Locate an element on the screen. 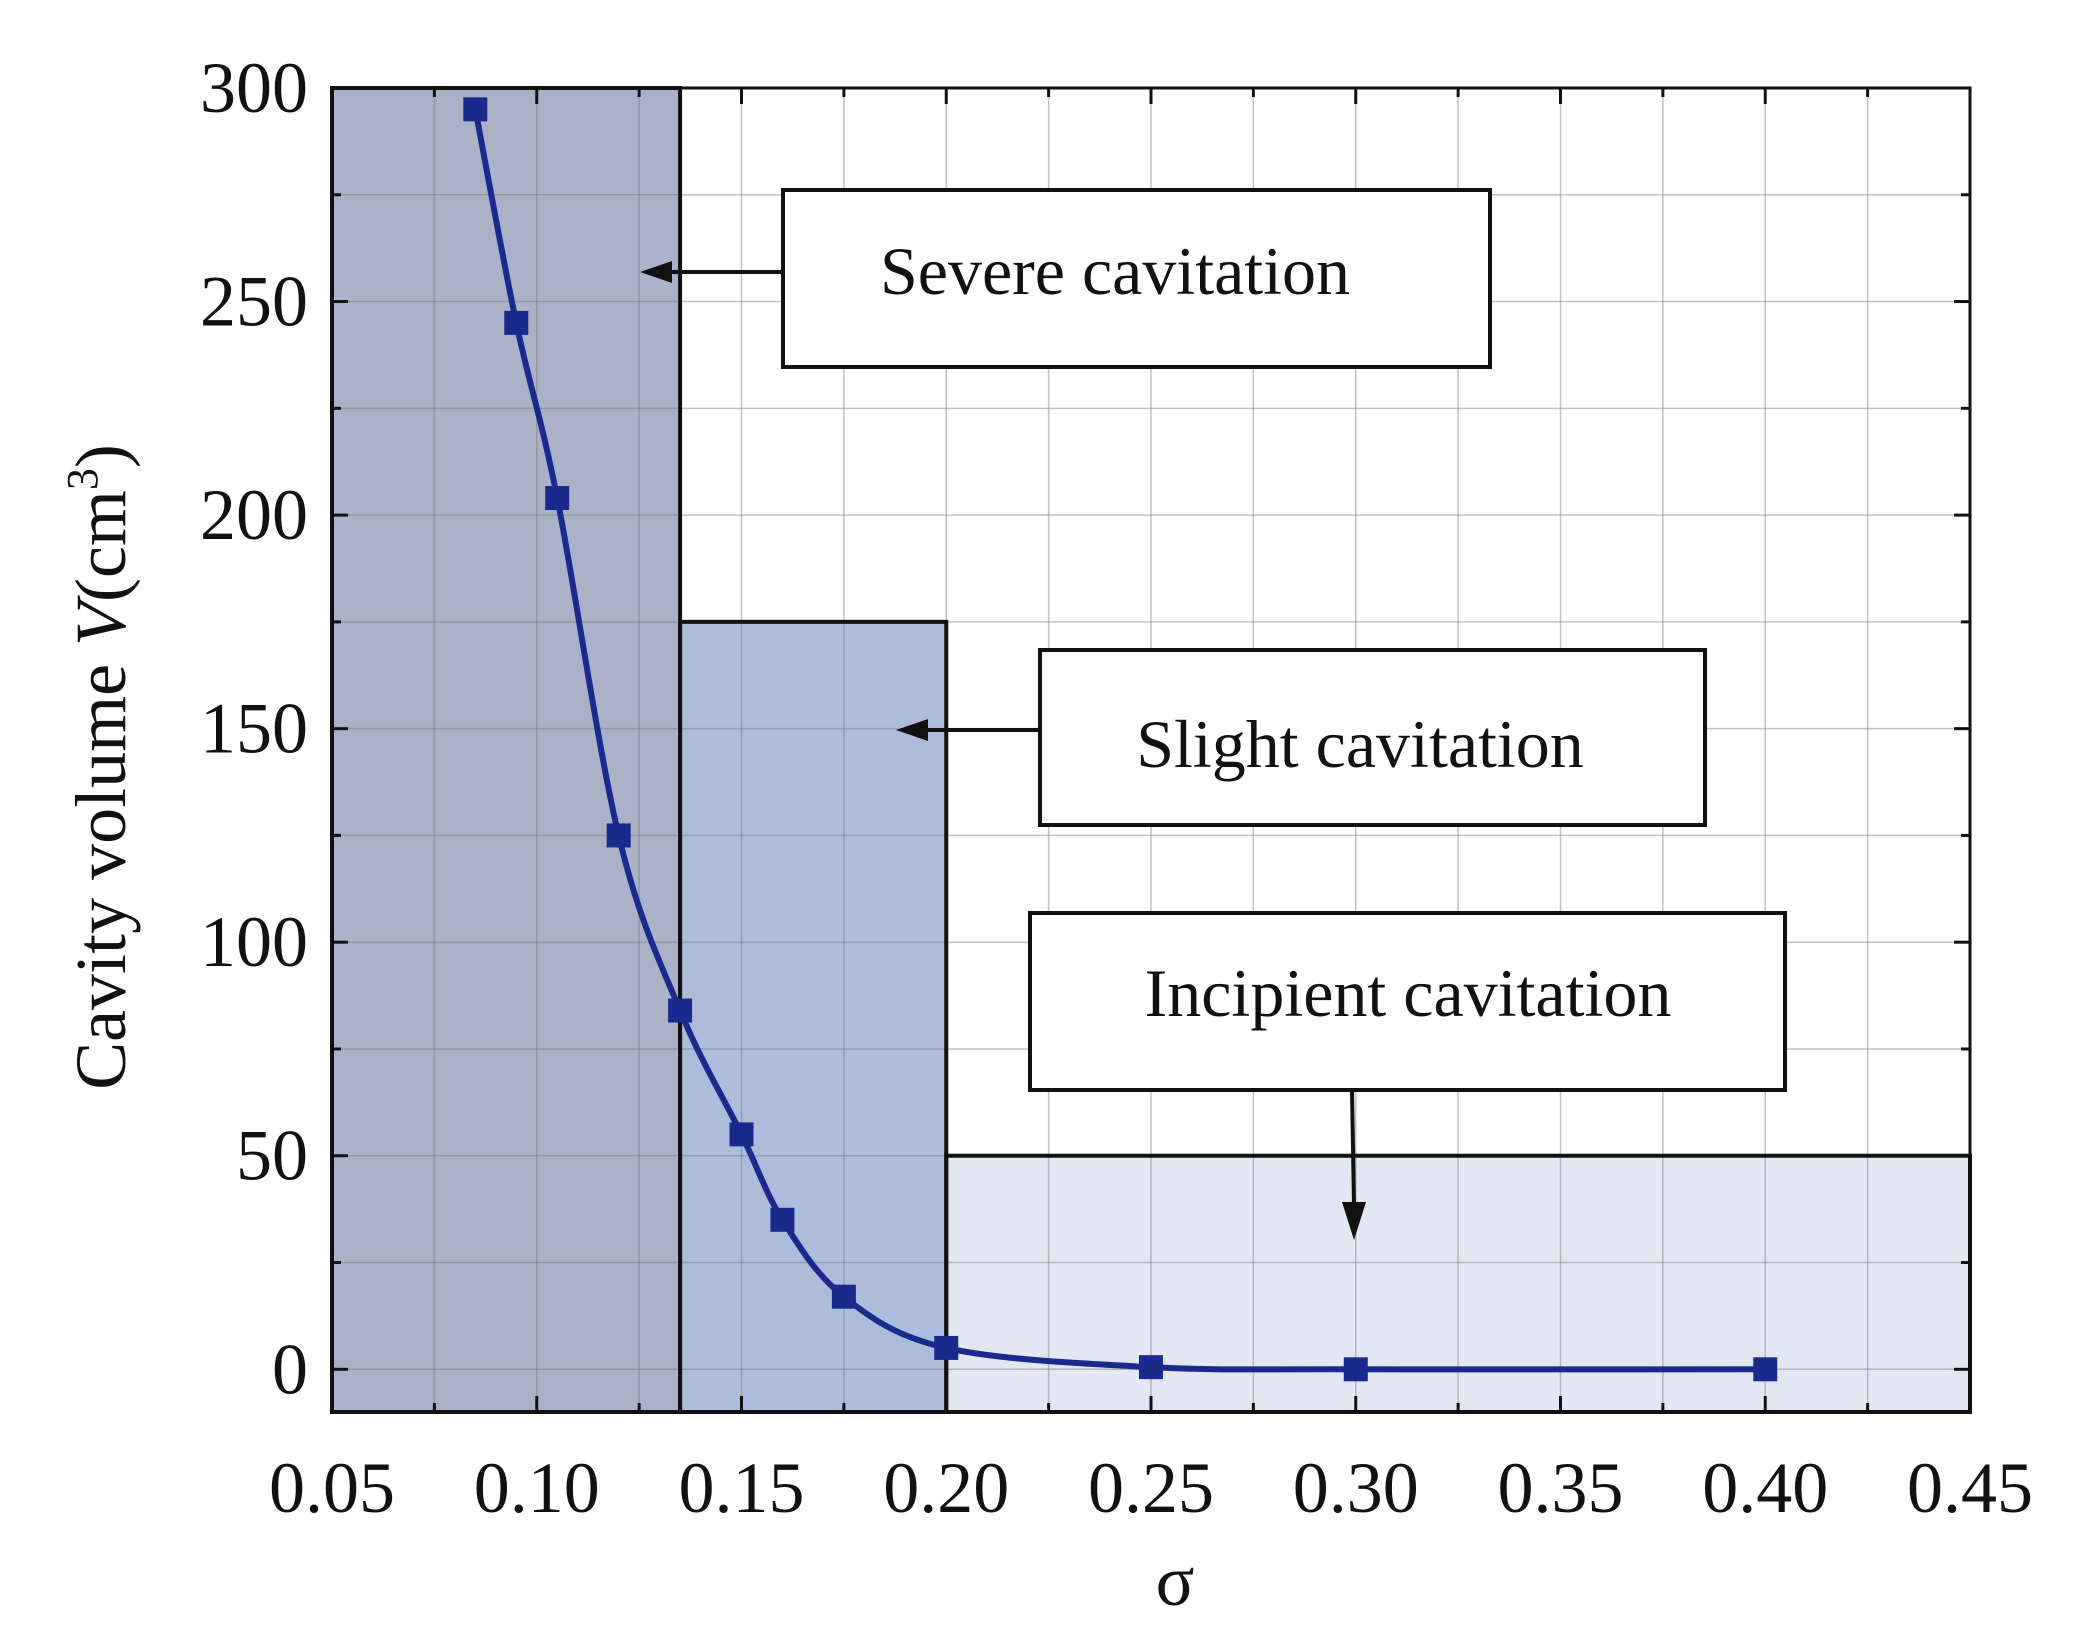 The height and width of the screenshot is (1647, 2085). y-tick-label: 50 is located at coordinates (272, 1156).